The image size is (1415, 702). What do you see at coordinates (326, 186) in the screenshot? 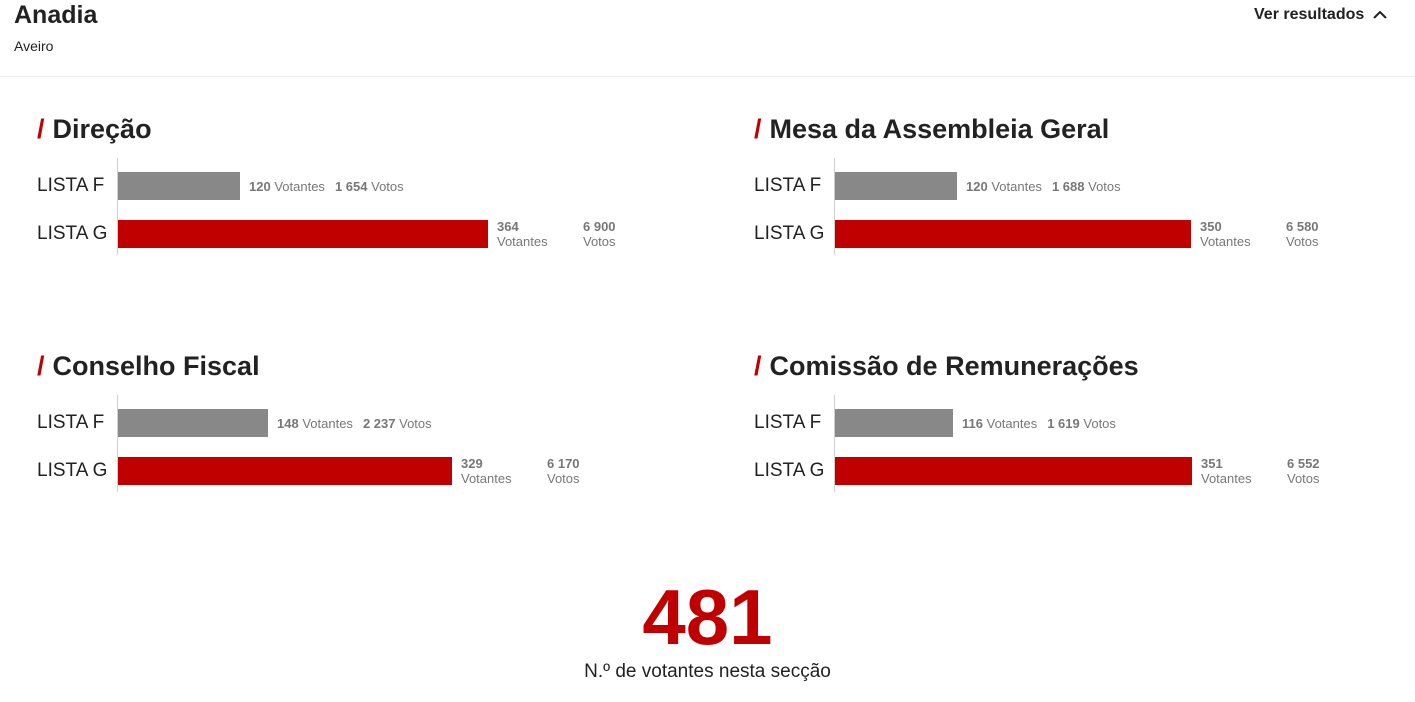
I see `bar-stats: 120 Votantes 1 654 Votos` at bounding box center [326, 186].